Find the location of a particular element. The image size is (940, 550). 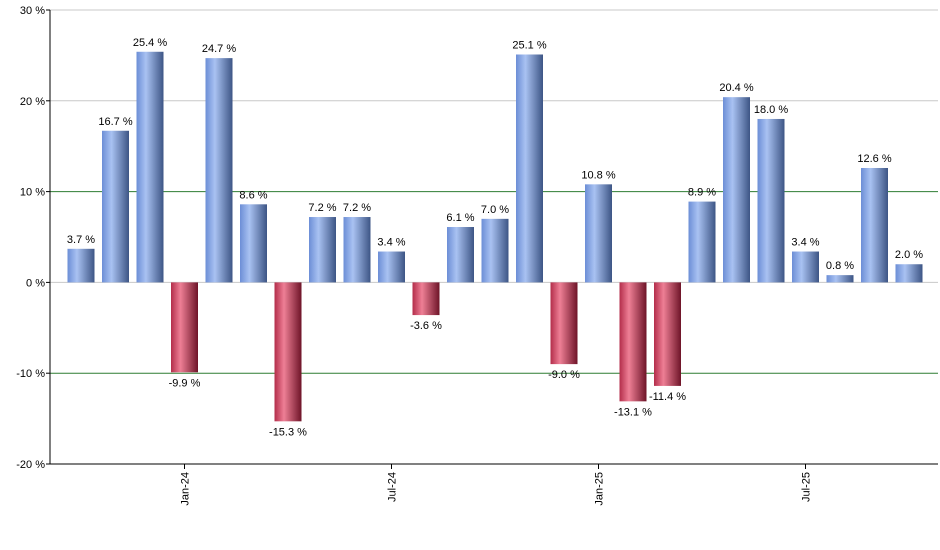

bar-data-label: 20.4 % is located at coordinates (736, 88).